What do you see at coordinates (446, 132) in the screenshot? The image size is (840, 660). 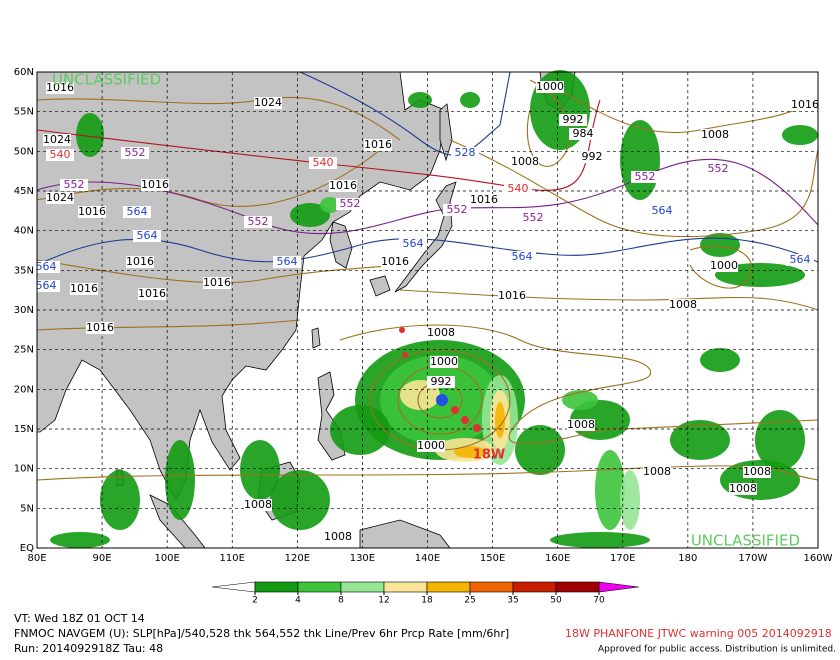 I see `land-sakhalin` at bounding box center [446, 132].